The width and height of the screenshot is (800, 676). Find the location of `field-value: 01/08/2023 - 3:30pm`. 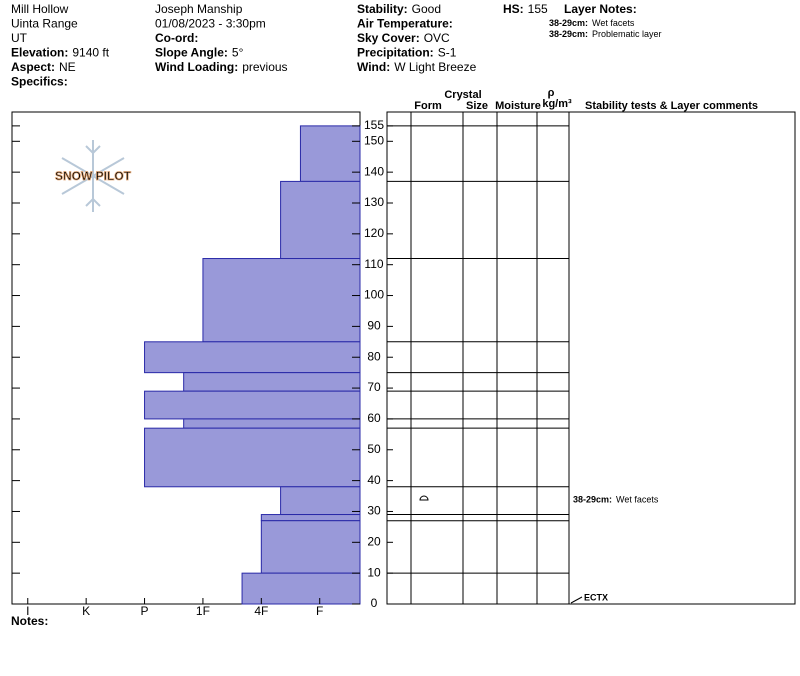

field-value: 01/08/2023 - 3:30pm is located at coordinates (210, 24).